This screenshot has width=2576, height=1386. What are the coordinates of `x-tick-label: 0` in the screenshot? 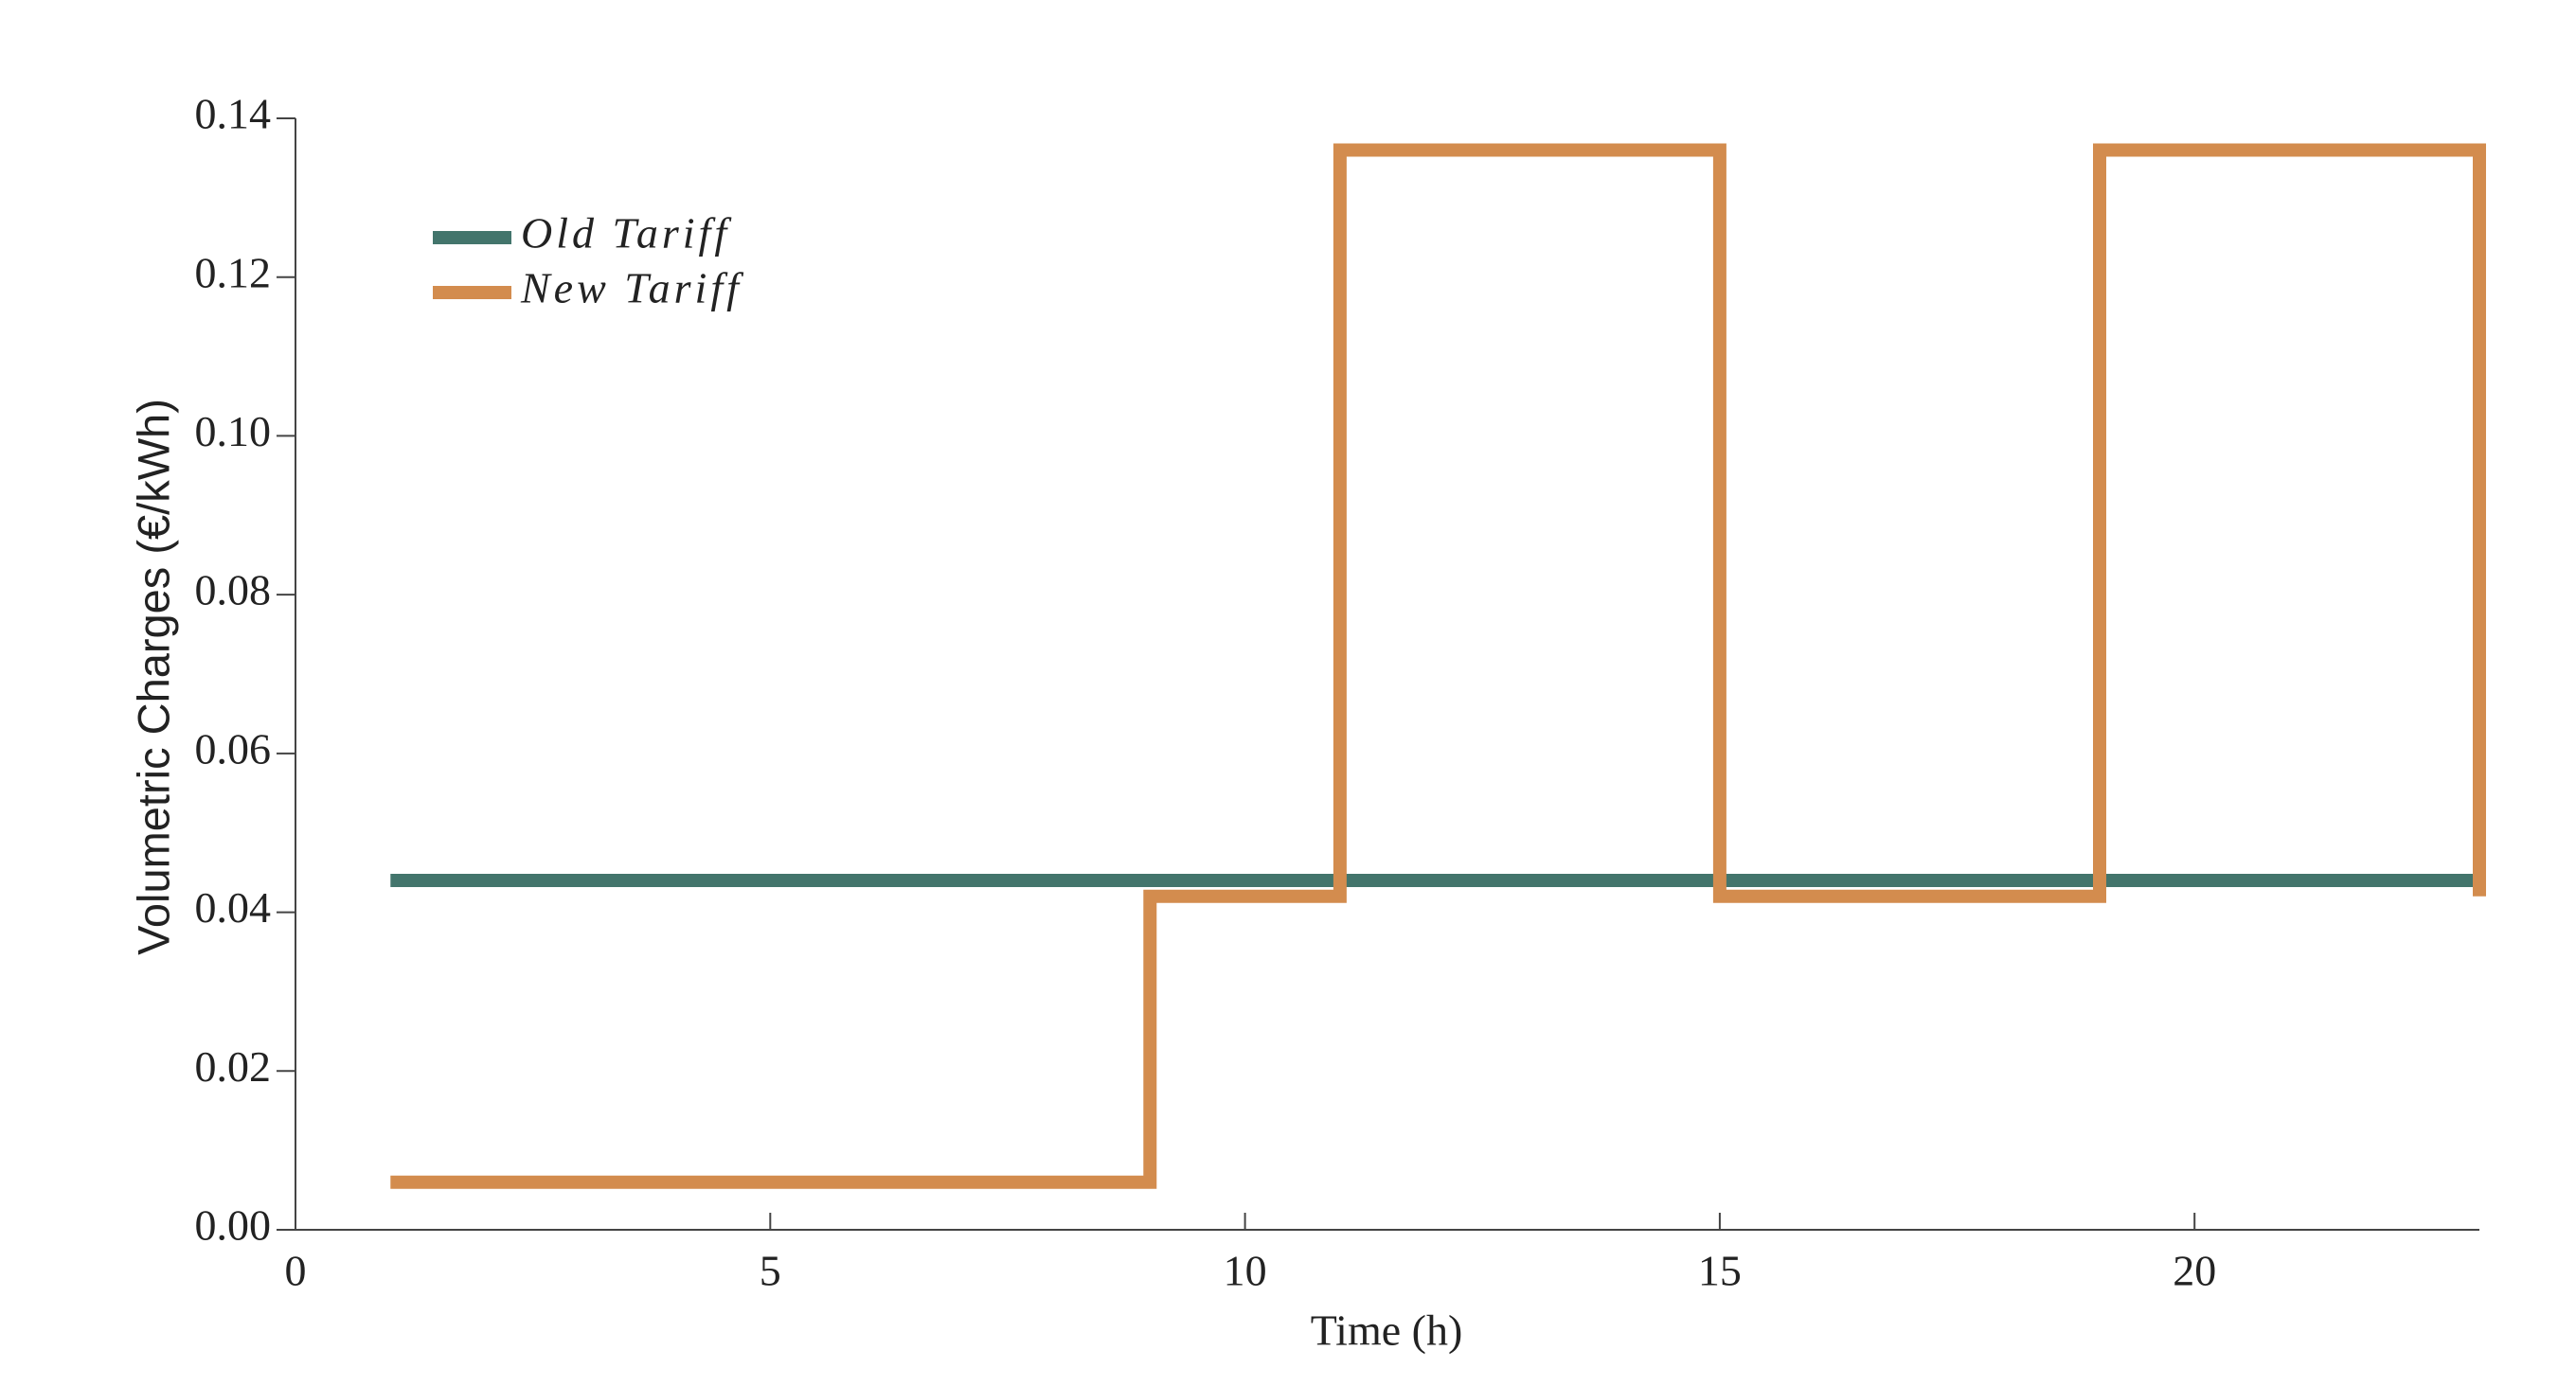 It's located at (296, 1271).